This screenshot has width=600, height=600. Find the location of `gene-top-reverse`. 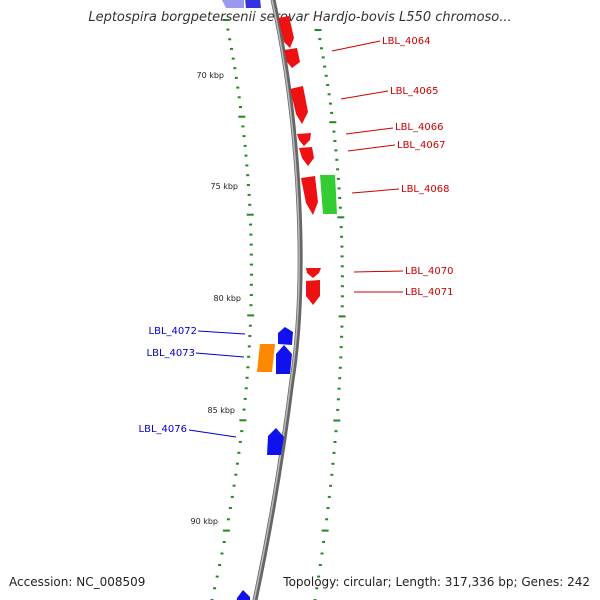

gene-top-reverse is located at coordinates (253, 4).